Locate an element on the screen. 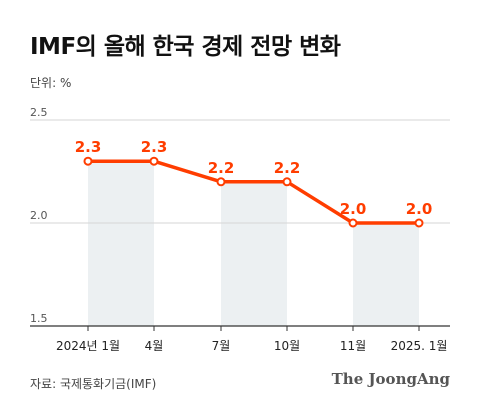  source-note: 자료: 국제통화기금(IMF) is located at coordinates (93, 384).